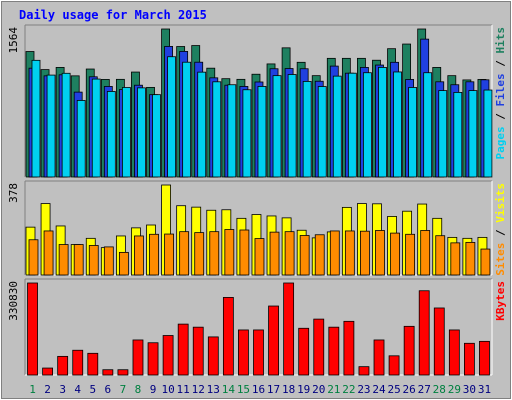 The width and height of the screenshot is (512, 400). I want to click on legend-files: Files, so click(500, 89).